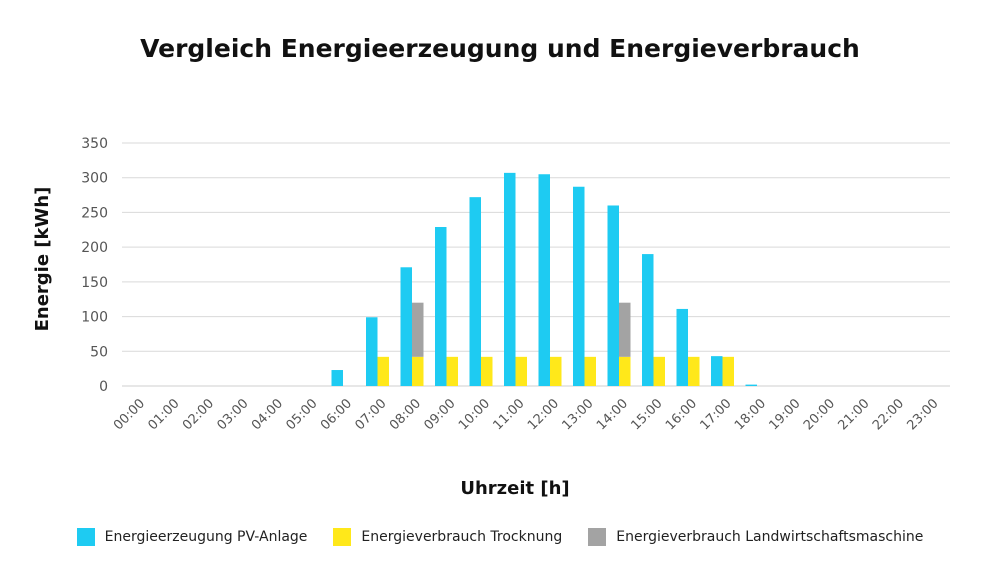 The image size is (1000, 583). Describe the element at coordinates (99, 352) in the screenshot. I see `y-tick-label: 50` at that location.